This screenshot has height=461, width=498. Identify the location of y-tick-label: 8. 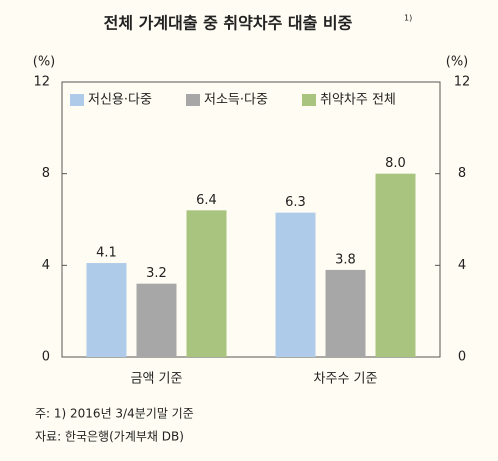
(46, 173).